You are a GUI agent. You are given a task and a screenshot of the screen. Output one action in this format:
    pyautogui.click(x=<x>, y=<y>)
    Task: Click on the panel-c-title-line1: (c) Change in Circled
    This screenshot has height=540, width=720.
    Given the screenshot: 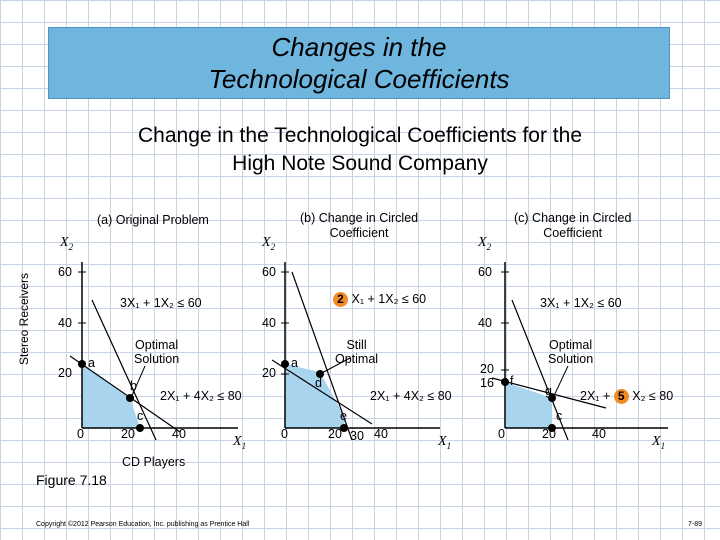 What is the action you would take?
    pyautogui.click(x=573, y=218)
    